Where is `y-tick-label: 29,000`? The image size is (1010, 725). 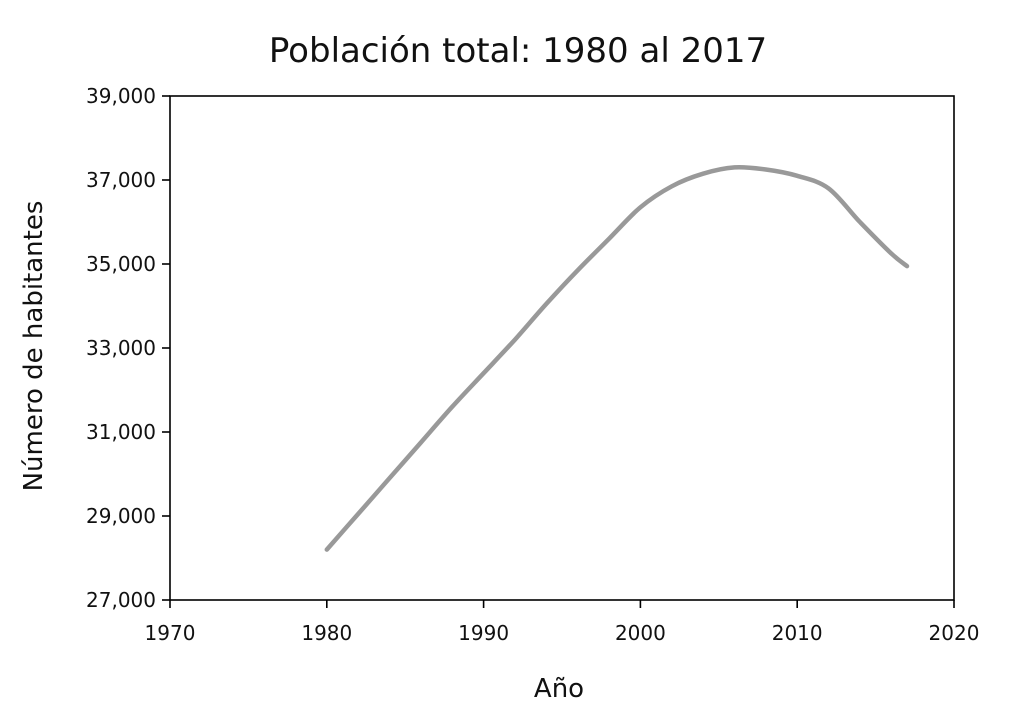 y-tick-label: 29,000 is located at coordinates (121, 516).